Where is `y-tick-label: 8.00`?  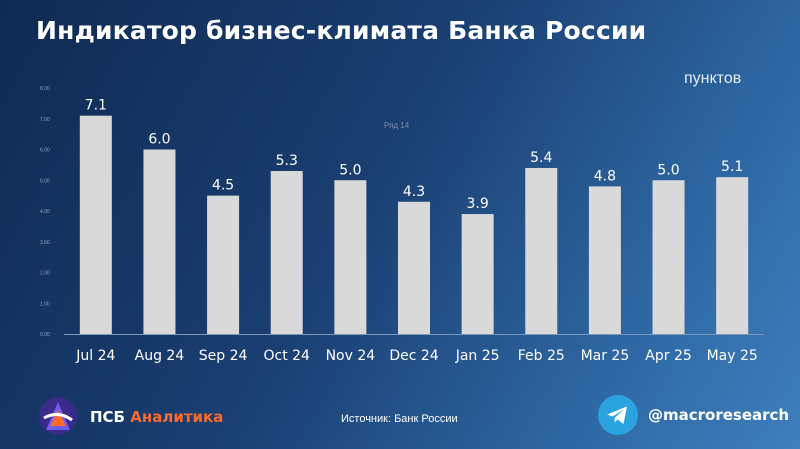 y-tick-label: 8.00 is located at coordinates (45, 89).